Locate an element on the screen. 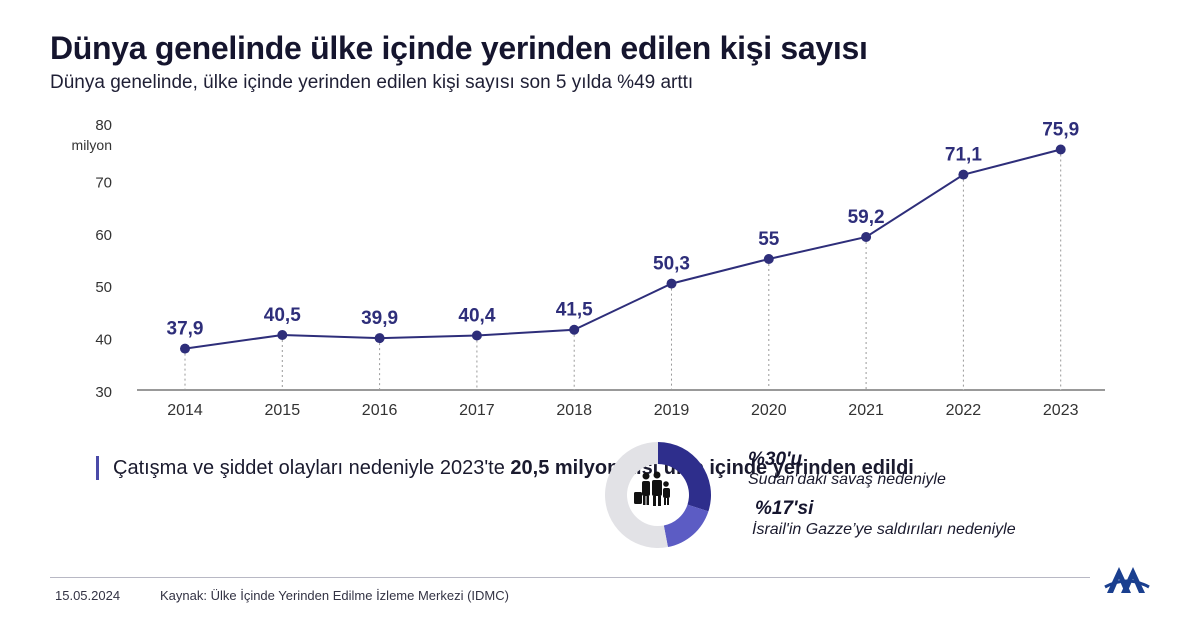 The width and height of the screenshot is (1200, 628). data-label: 71,1 is located at coordinates (963, 155).